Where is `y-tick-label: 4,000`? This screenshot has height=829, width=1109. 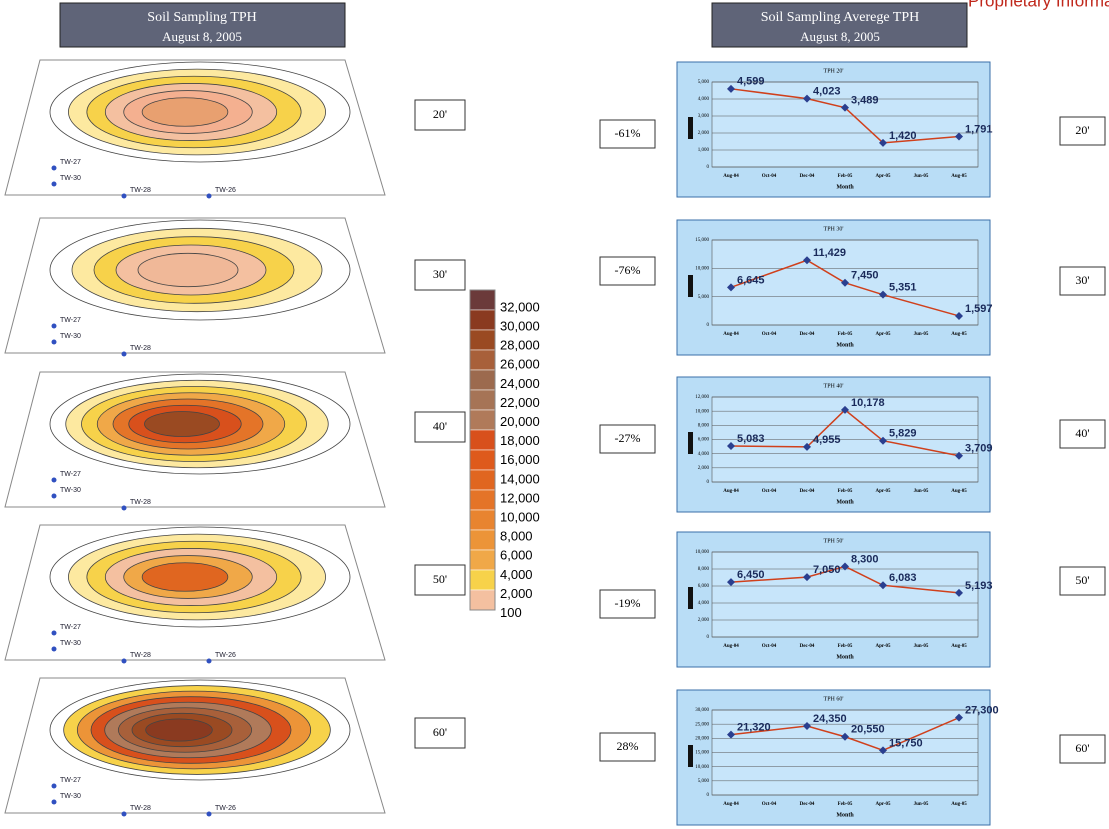 y-tick-label: 4,000 is located at coordinates (704, 99).